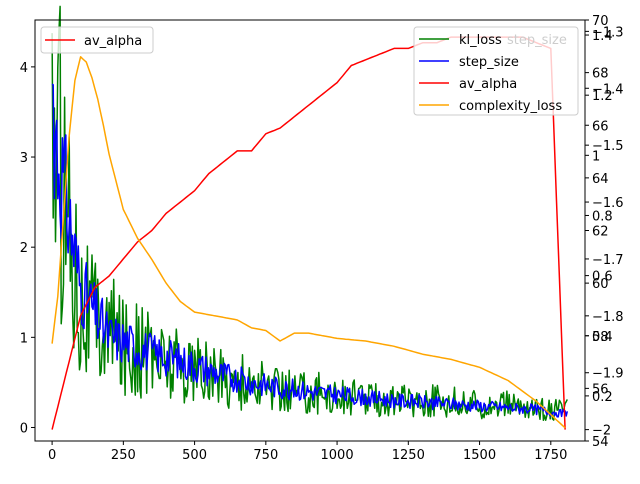  I want to click on x-tick-label: 1500, so click(479, 455).